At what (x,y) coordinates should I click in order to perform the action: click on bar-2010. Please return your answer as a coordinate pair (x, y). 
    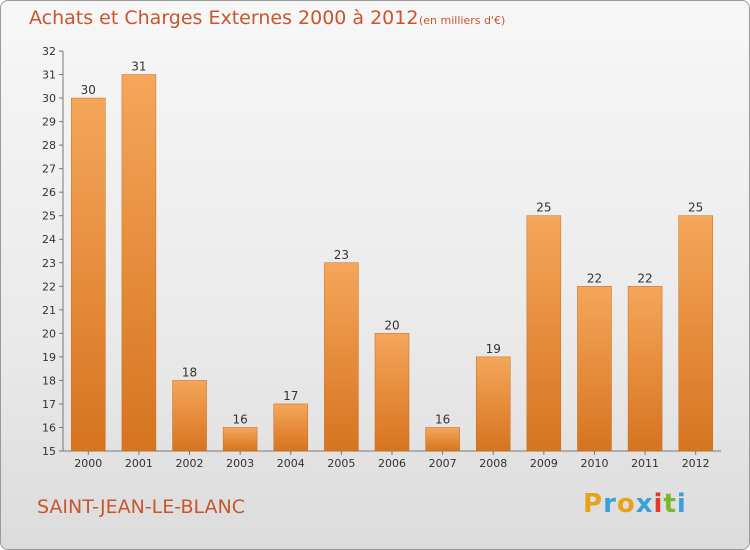
    Looking at the image, I should click on (594, 369).